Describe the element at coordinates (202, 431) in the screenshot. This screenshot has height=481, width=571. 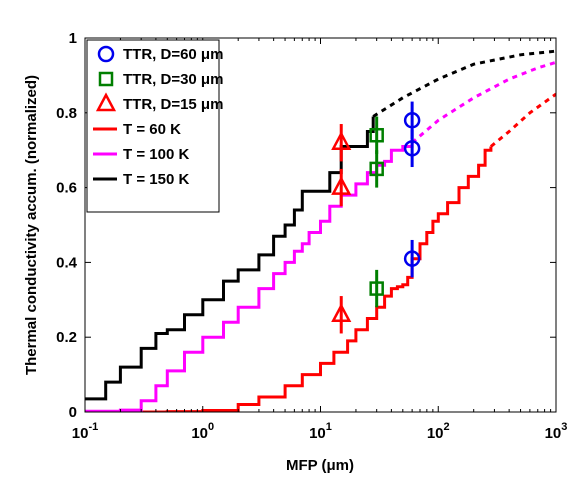
I see `x-tick-label: 10⁰` at that location.